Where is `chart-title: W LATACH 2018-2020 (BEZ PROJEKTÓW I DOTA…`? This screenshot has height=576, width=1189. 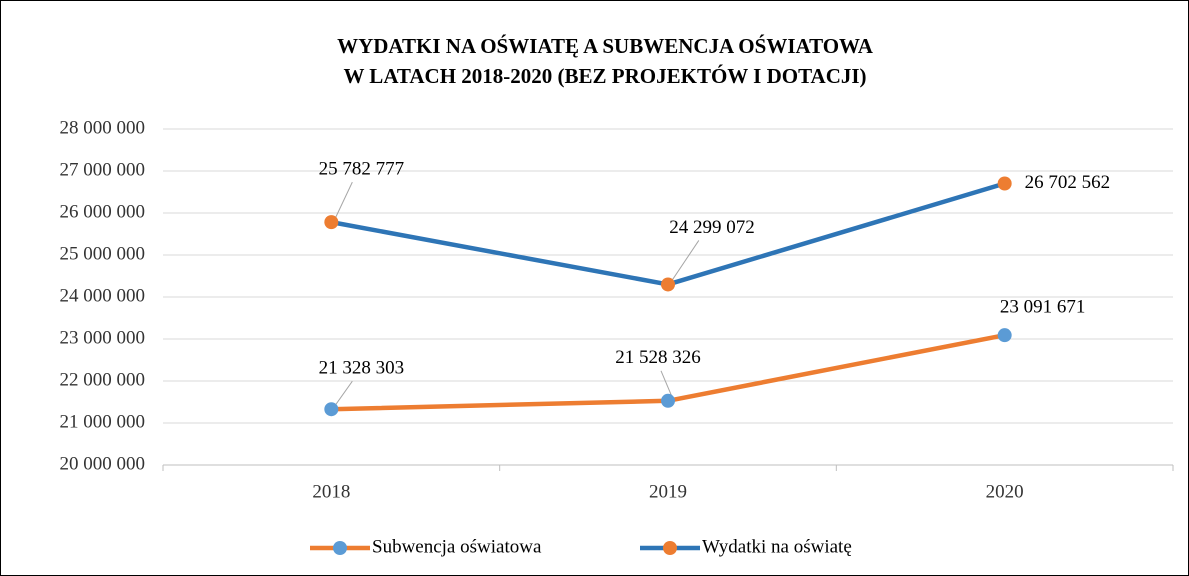 chart-title: W LATACH 2018-2020 (BEZ PROJEKTÓW I DOTA… is located at coordinates (604, 76).